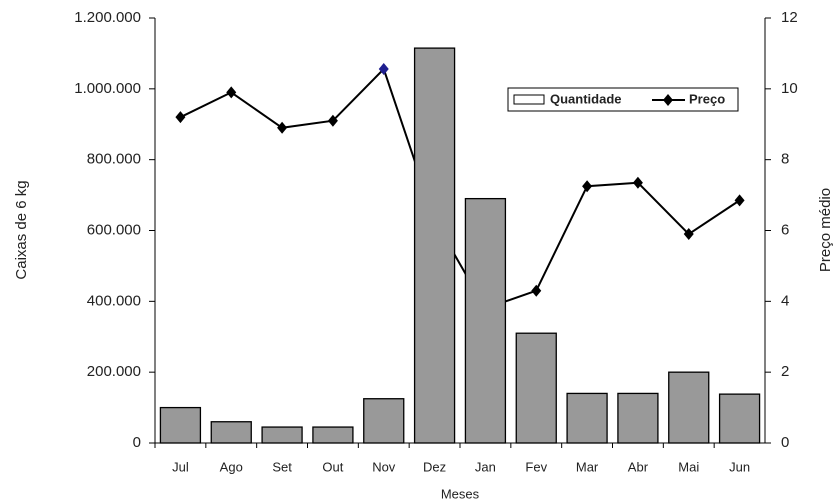  Describe the element at coordinates (587, 466) in the screenshot. I see `x-tick-label: Mar` at that location.